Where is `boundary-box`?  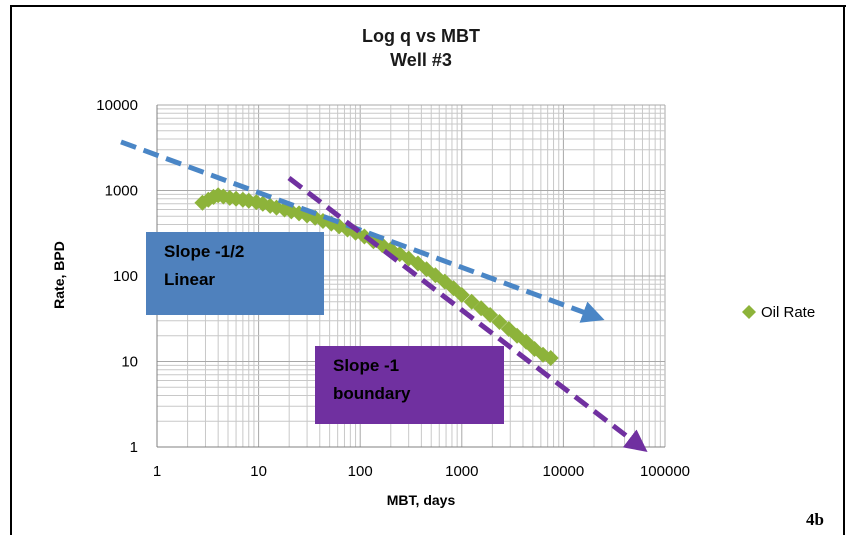
boundary-box is located at coordinates (409, 385).